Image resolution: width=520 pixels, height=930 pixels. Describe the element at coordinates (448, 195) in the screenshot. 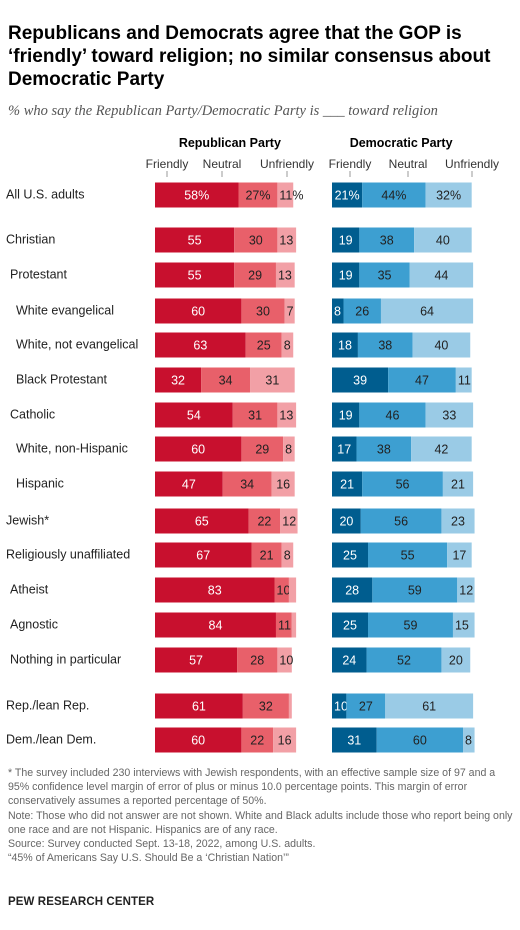

I see `bar-value-label: 32%` at that location.